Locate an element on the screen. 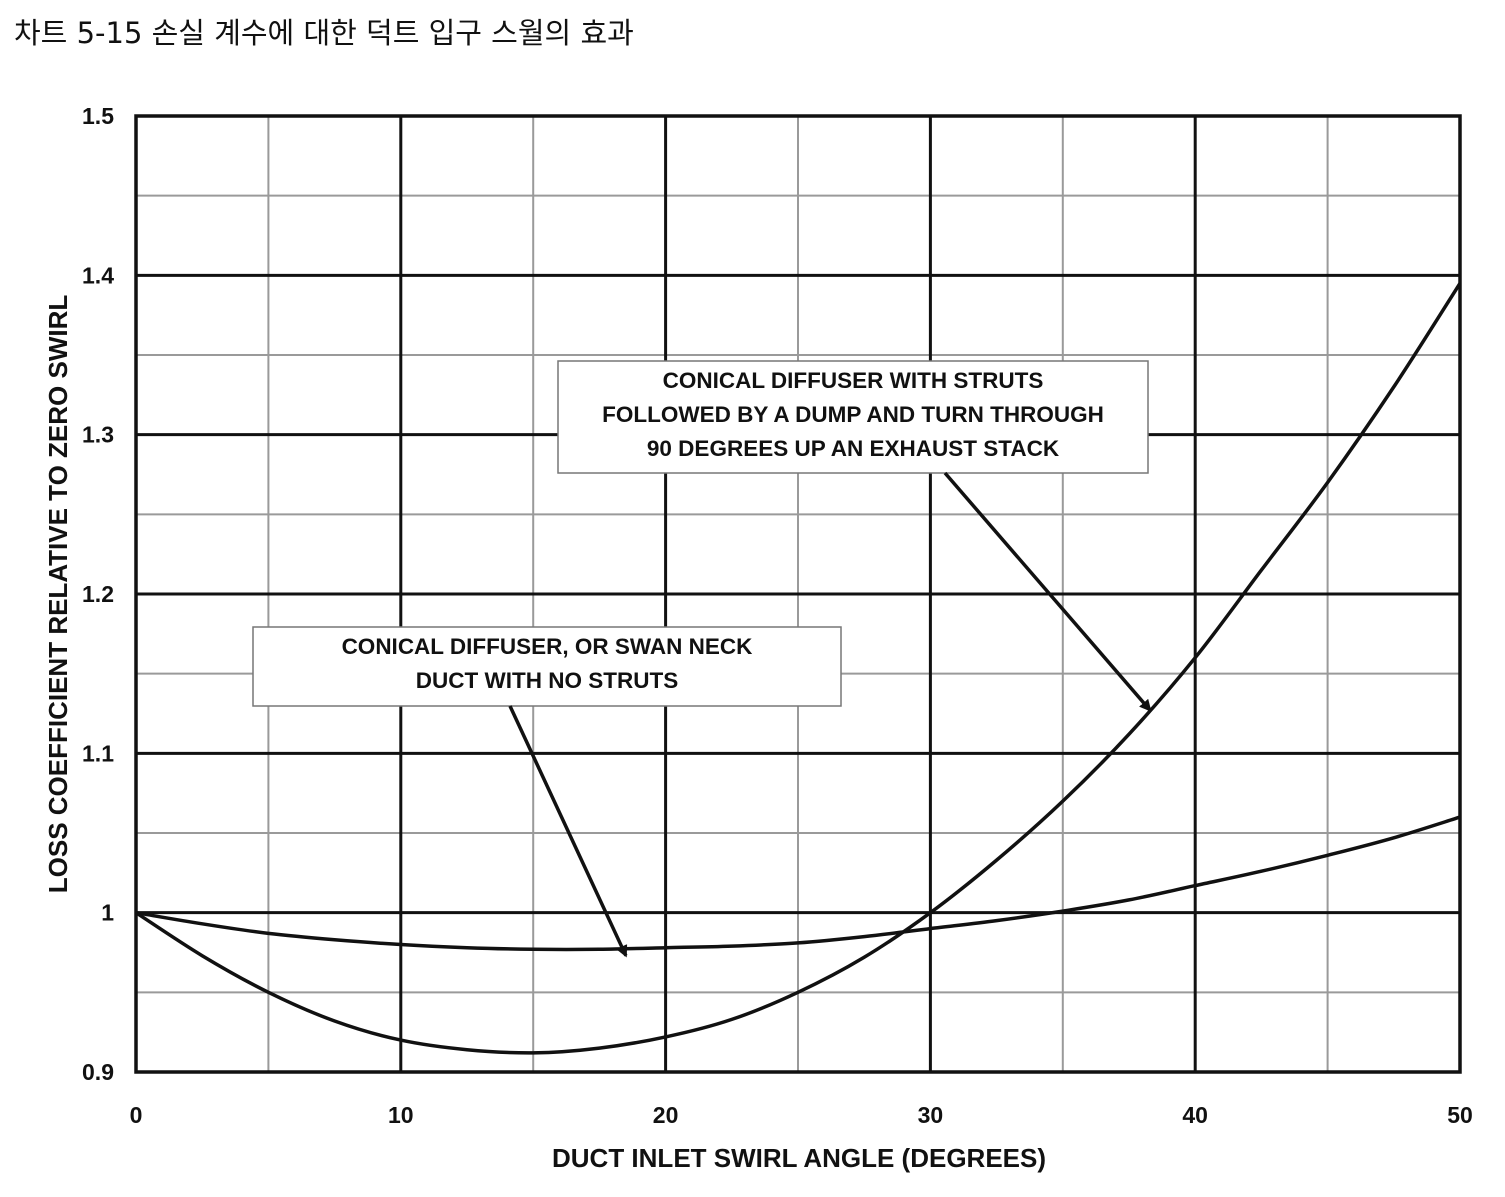  x-tick-label: 50 is located at coordinates (1460, 1115).